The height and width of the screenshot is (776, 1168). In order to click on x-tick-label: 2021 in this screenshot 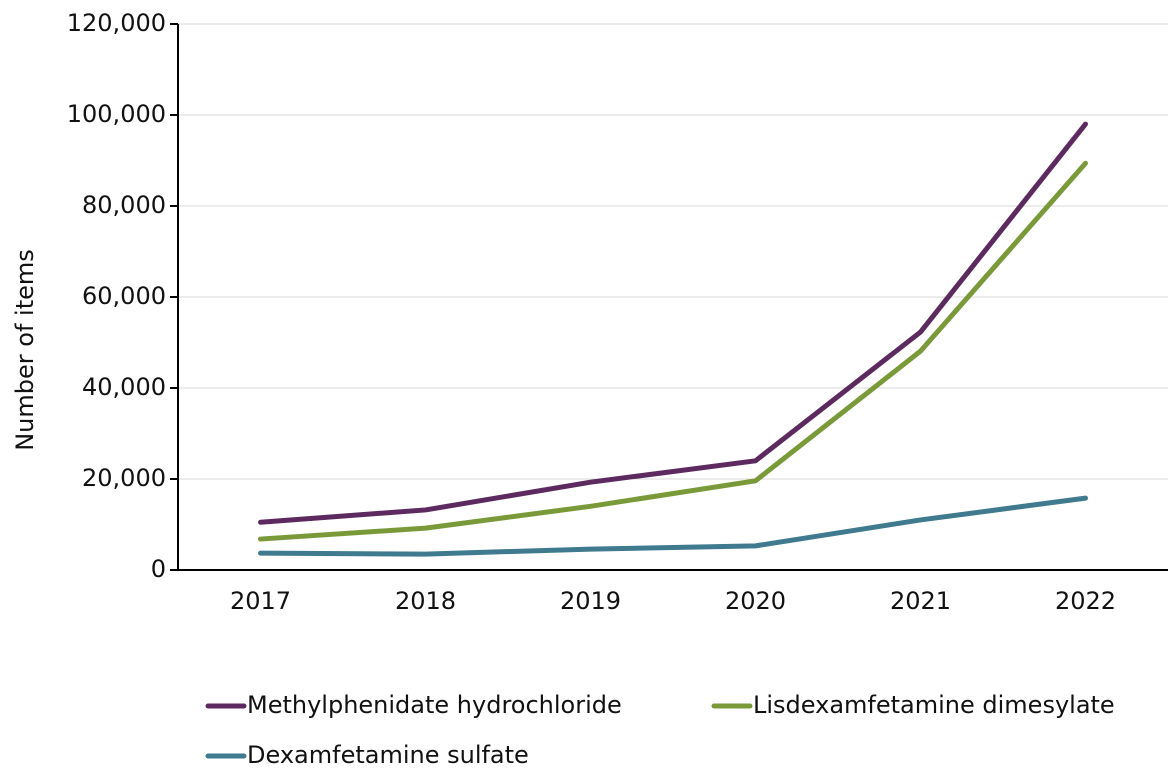, I will do `click(920, 601)`.